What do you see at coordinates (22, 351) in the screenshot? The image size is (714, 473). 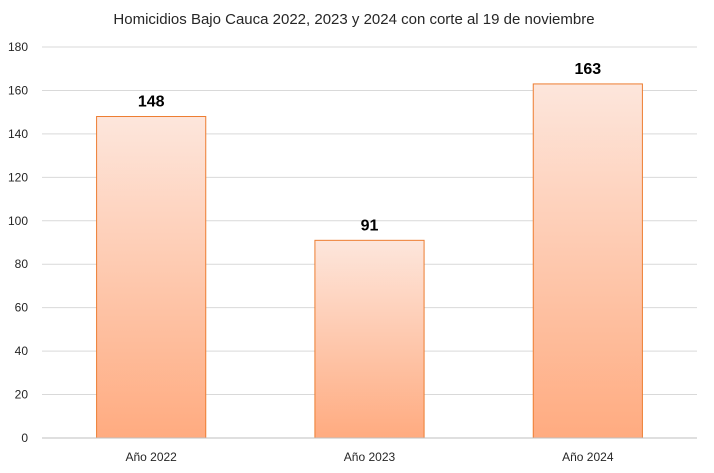 I see `y-tick-label: 40` at bounding box center [22, 351].